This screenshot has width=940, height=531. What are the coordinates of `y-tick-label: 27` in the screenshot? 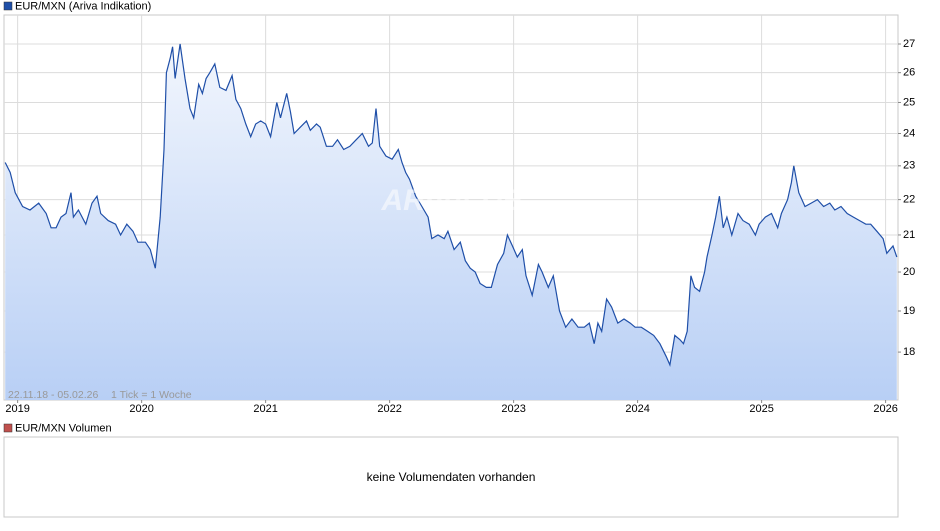 It's located at (909, 44).